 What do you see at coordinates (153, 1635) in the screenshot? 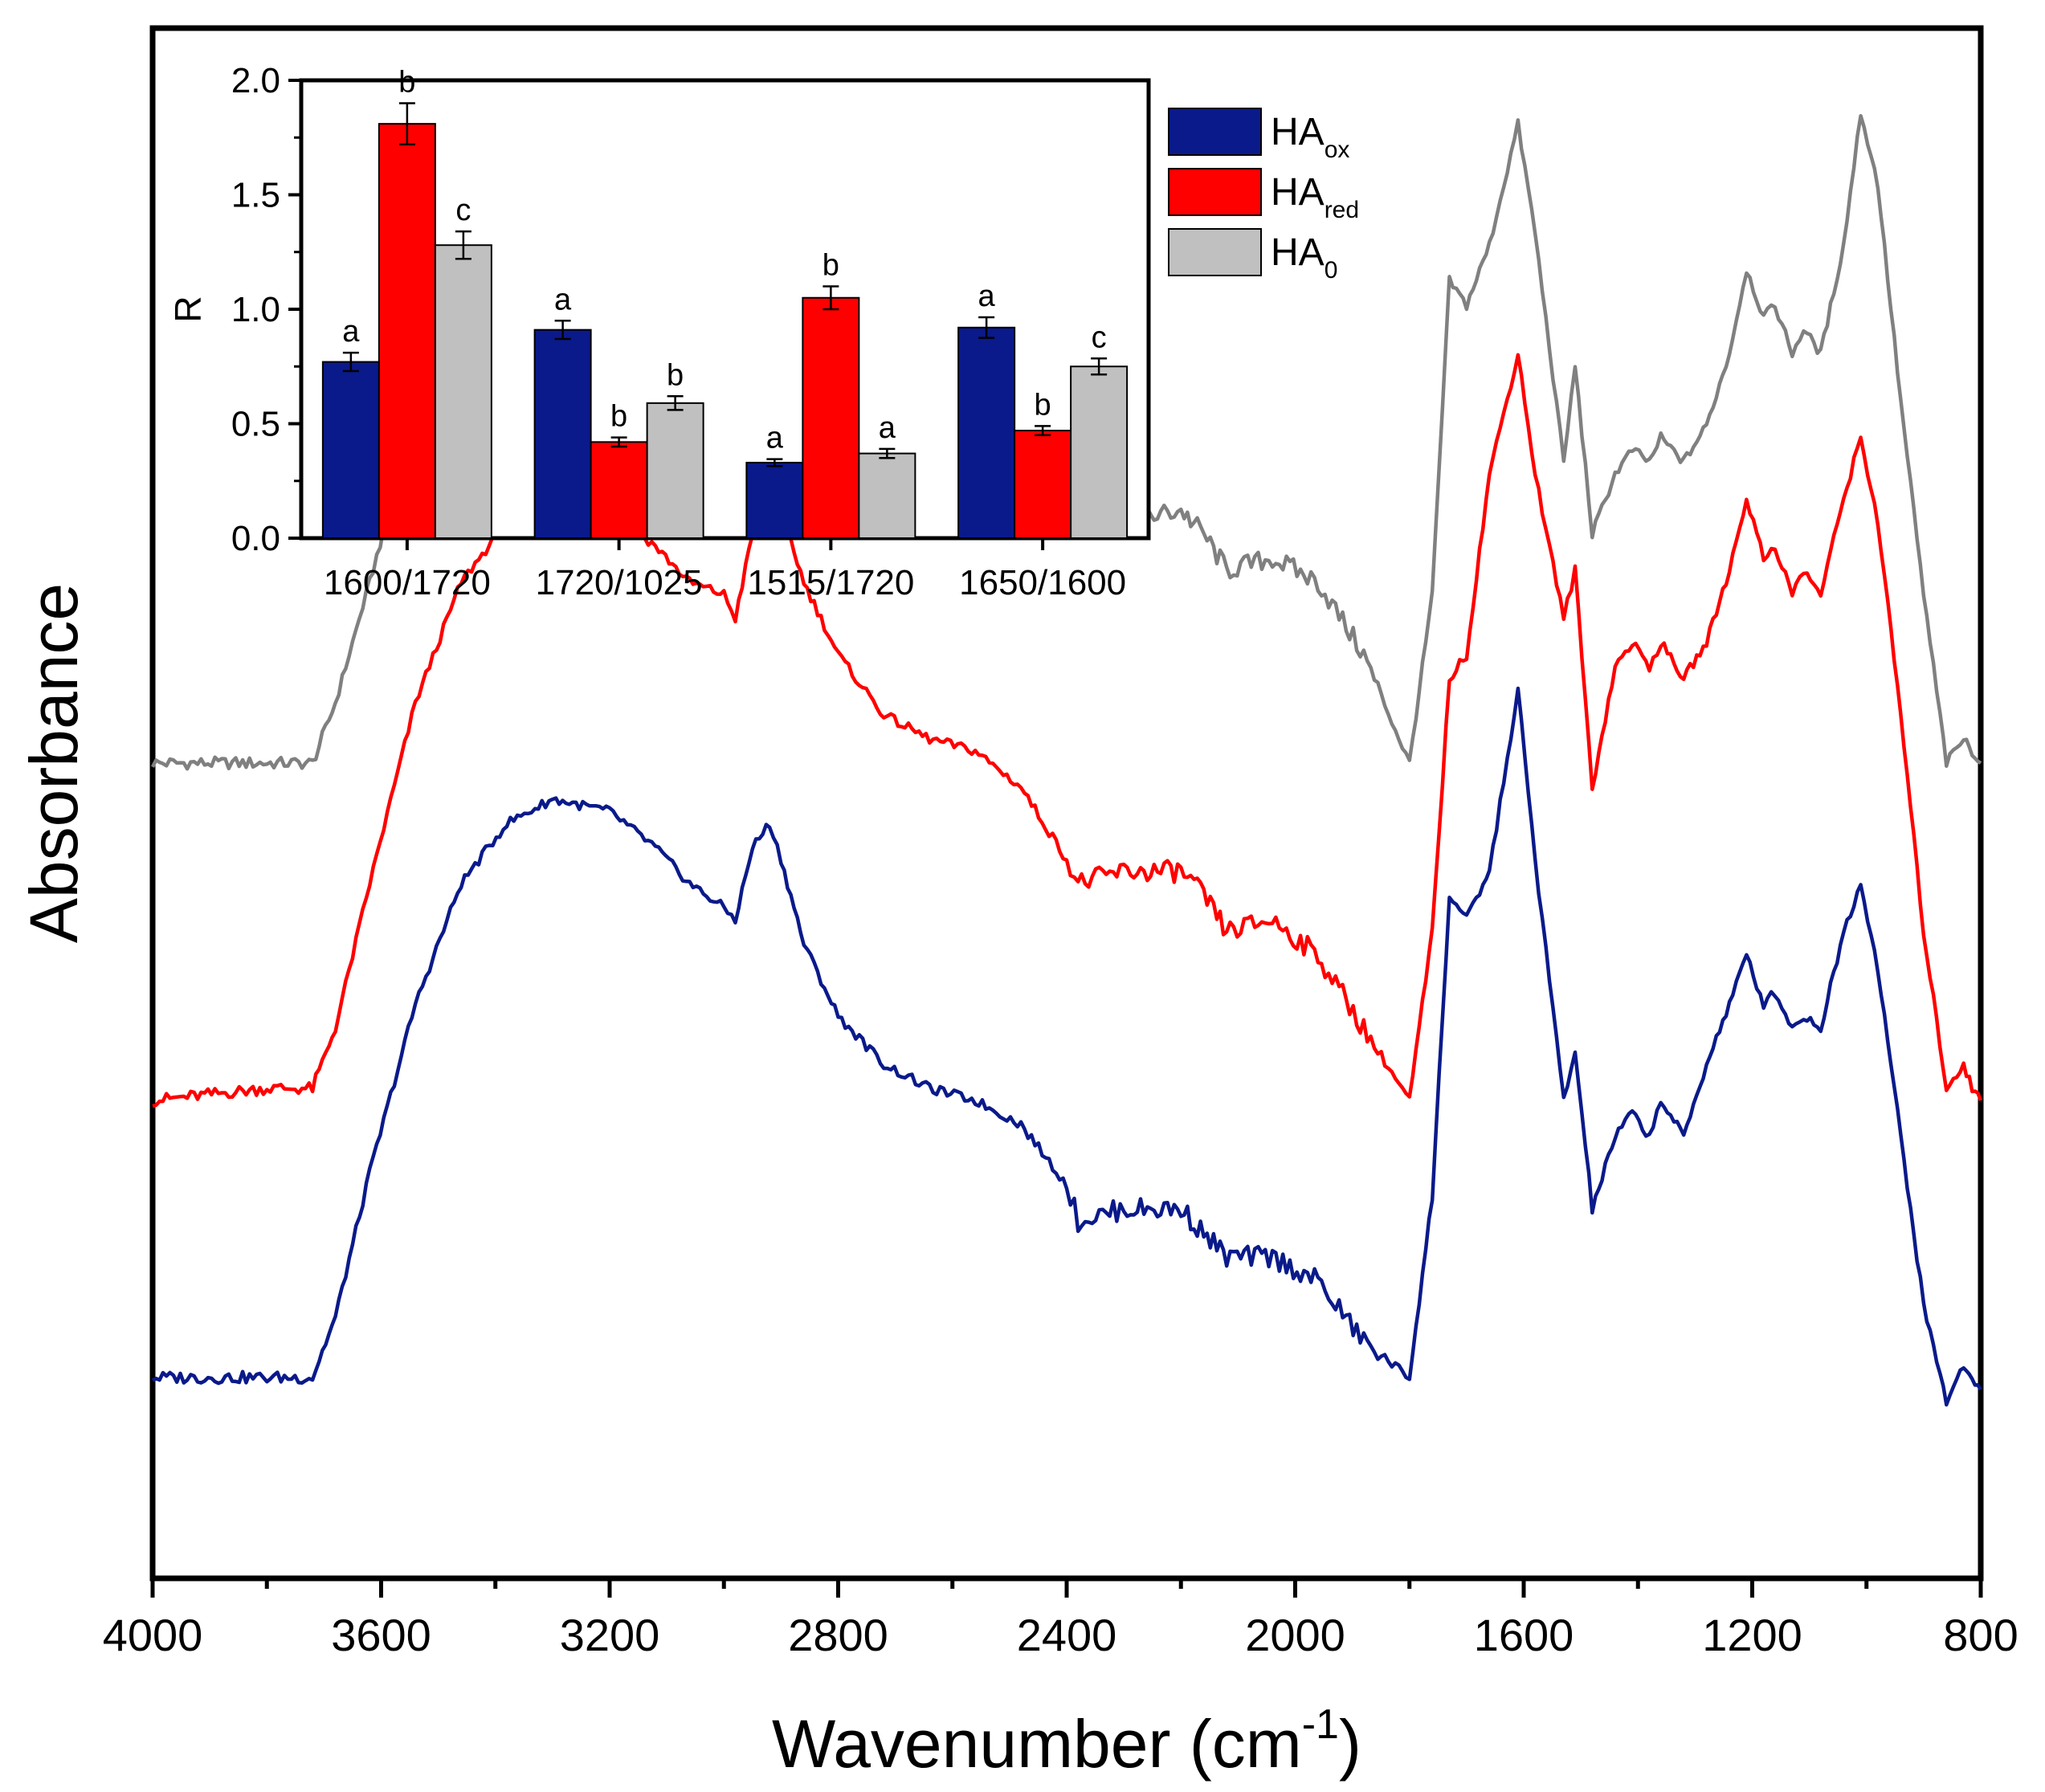
I see `x-tick-label: 4000` at bounding box center [153, 1635].